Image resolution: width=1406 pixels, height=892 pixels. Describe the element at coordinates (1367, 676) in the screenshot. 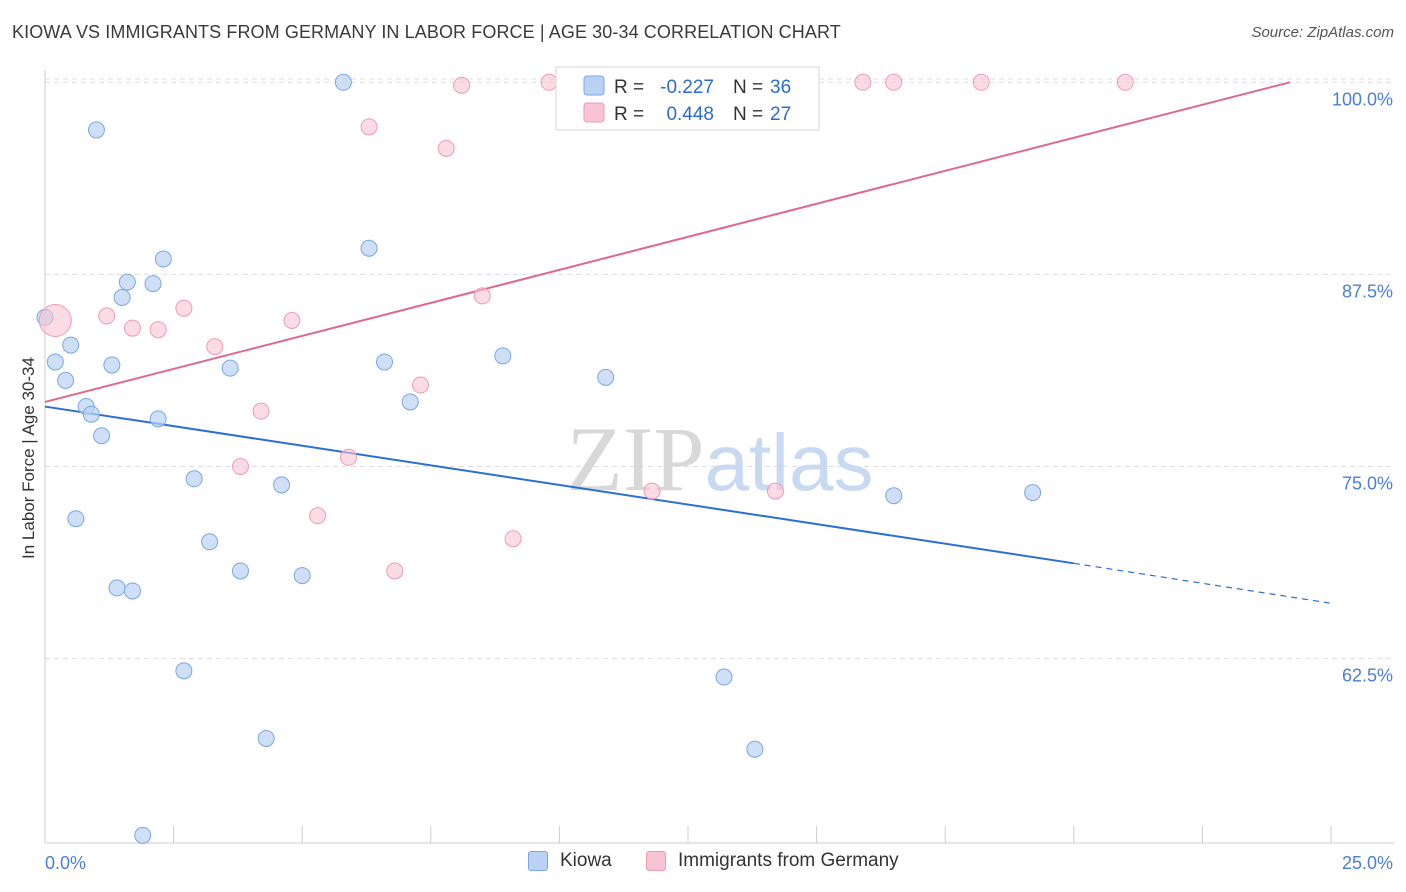

I see `y-tick-label-0: 62.5%` at that location.